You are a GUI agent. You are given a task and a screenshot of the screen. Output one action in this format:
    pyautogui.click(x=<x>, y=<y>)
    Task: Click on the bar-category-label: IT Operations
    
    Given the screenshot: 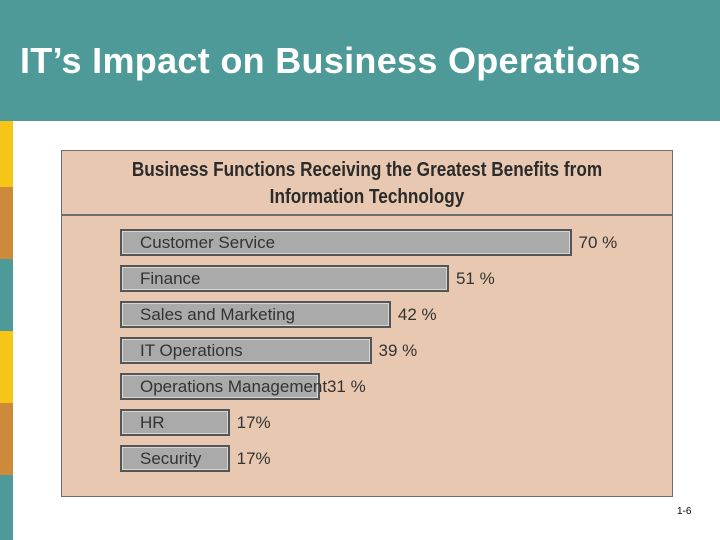 What is the action you would take?
    pyautogui.click(x=191, y=350)
    